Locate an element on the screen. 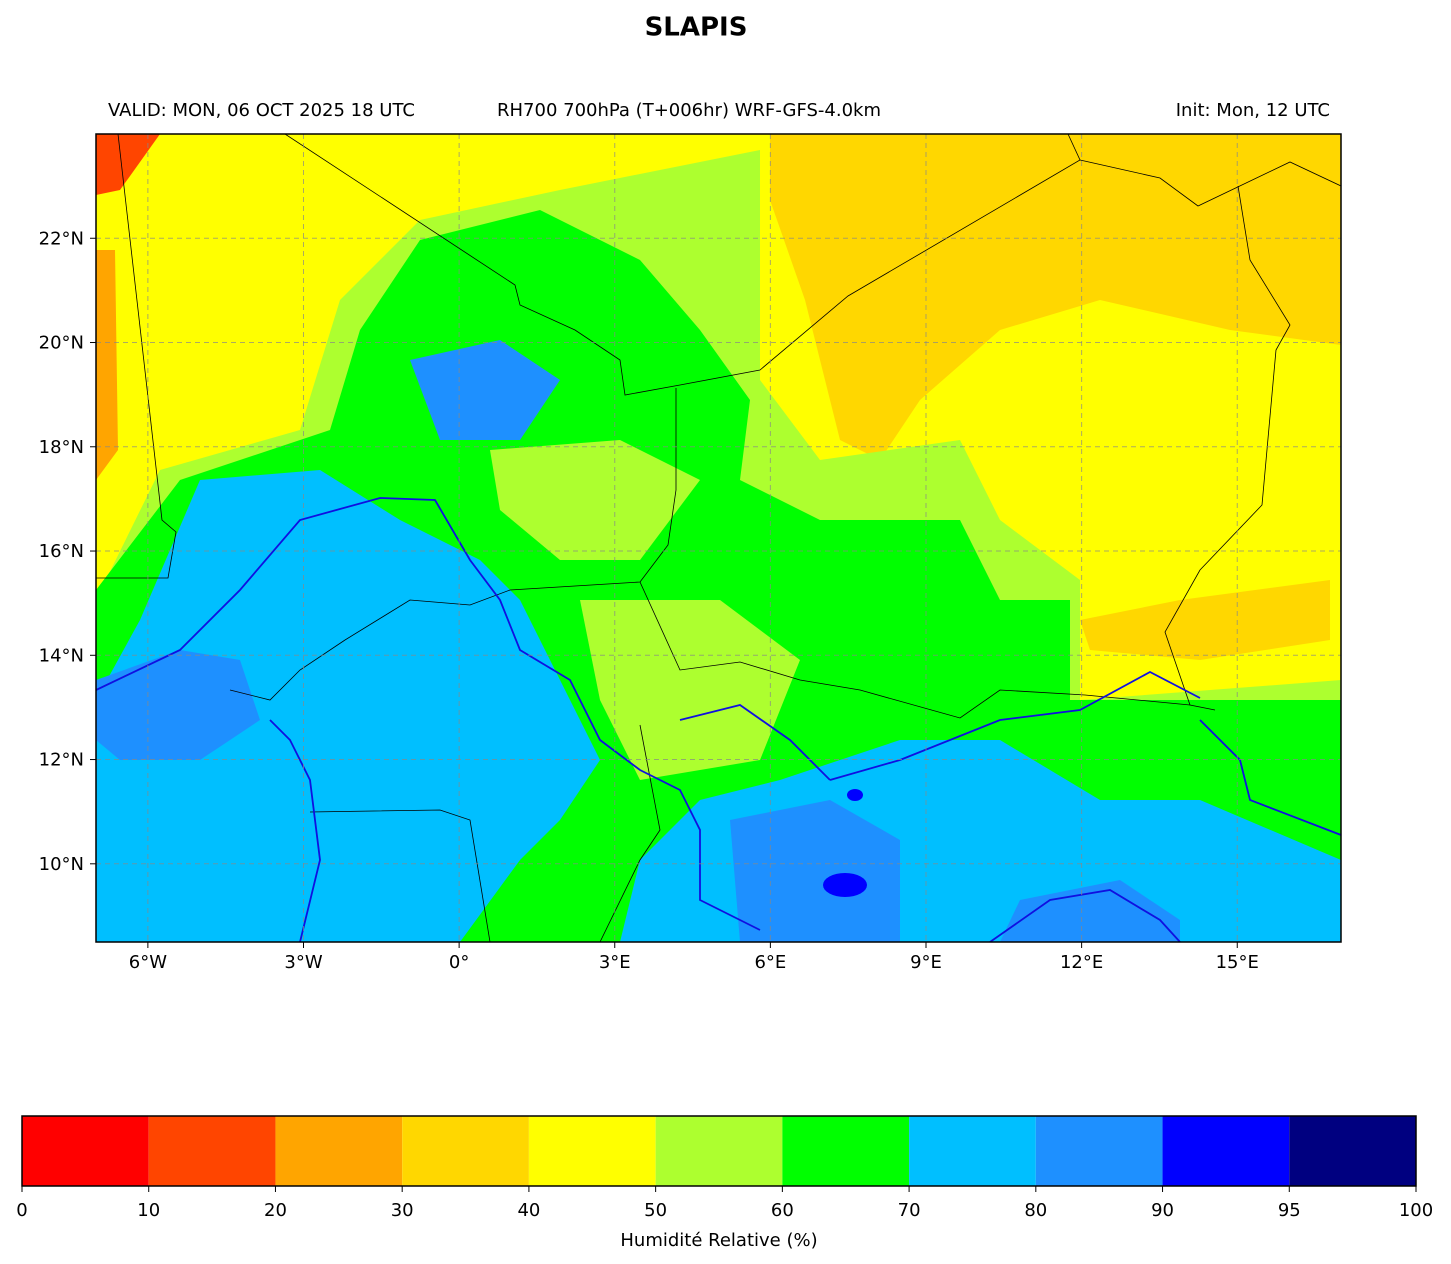 The image size is (1451, 1264). init-time: Init: Mon, 12 UTC is located at coordinates (1253, 110).